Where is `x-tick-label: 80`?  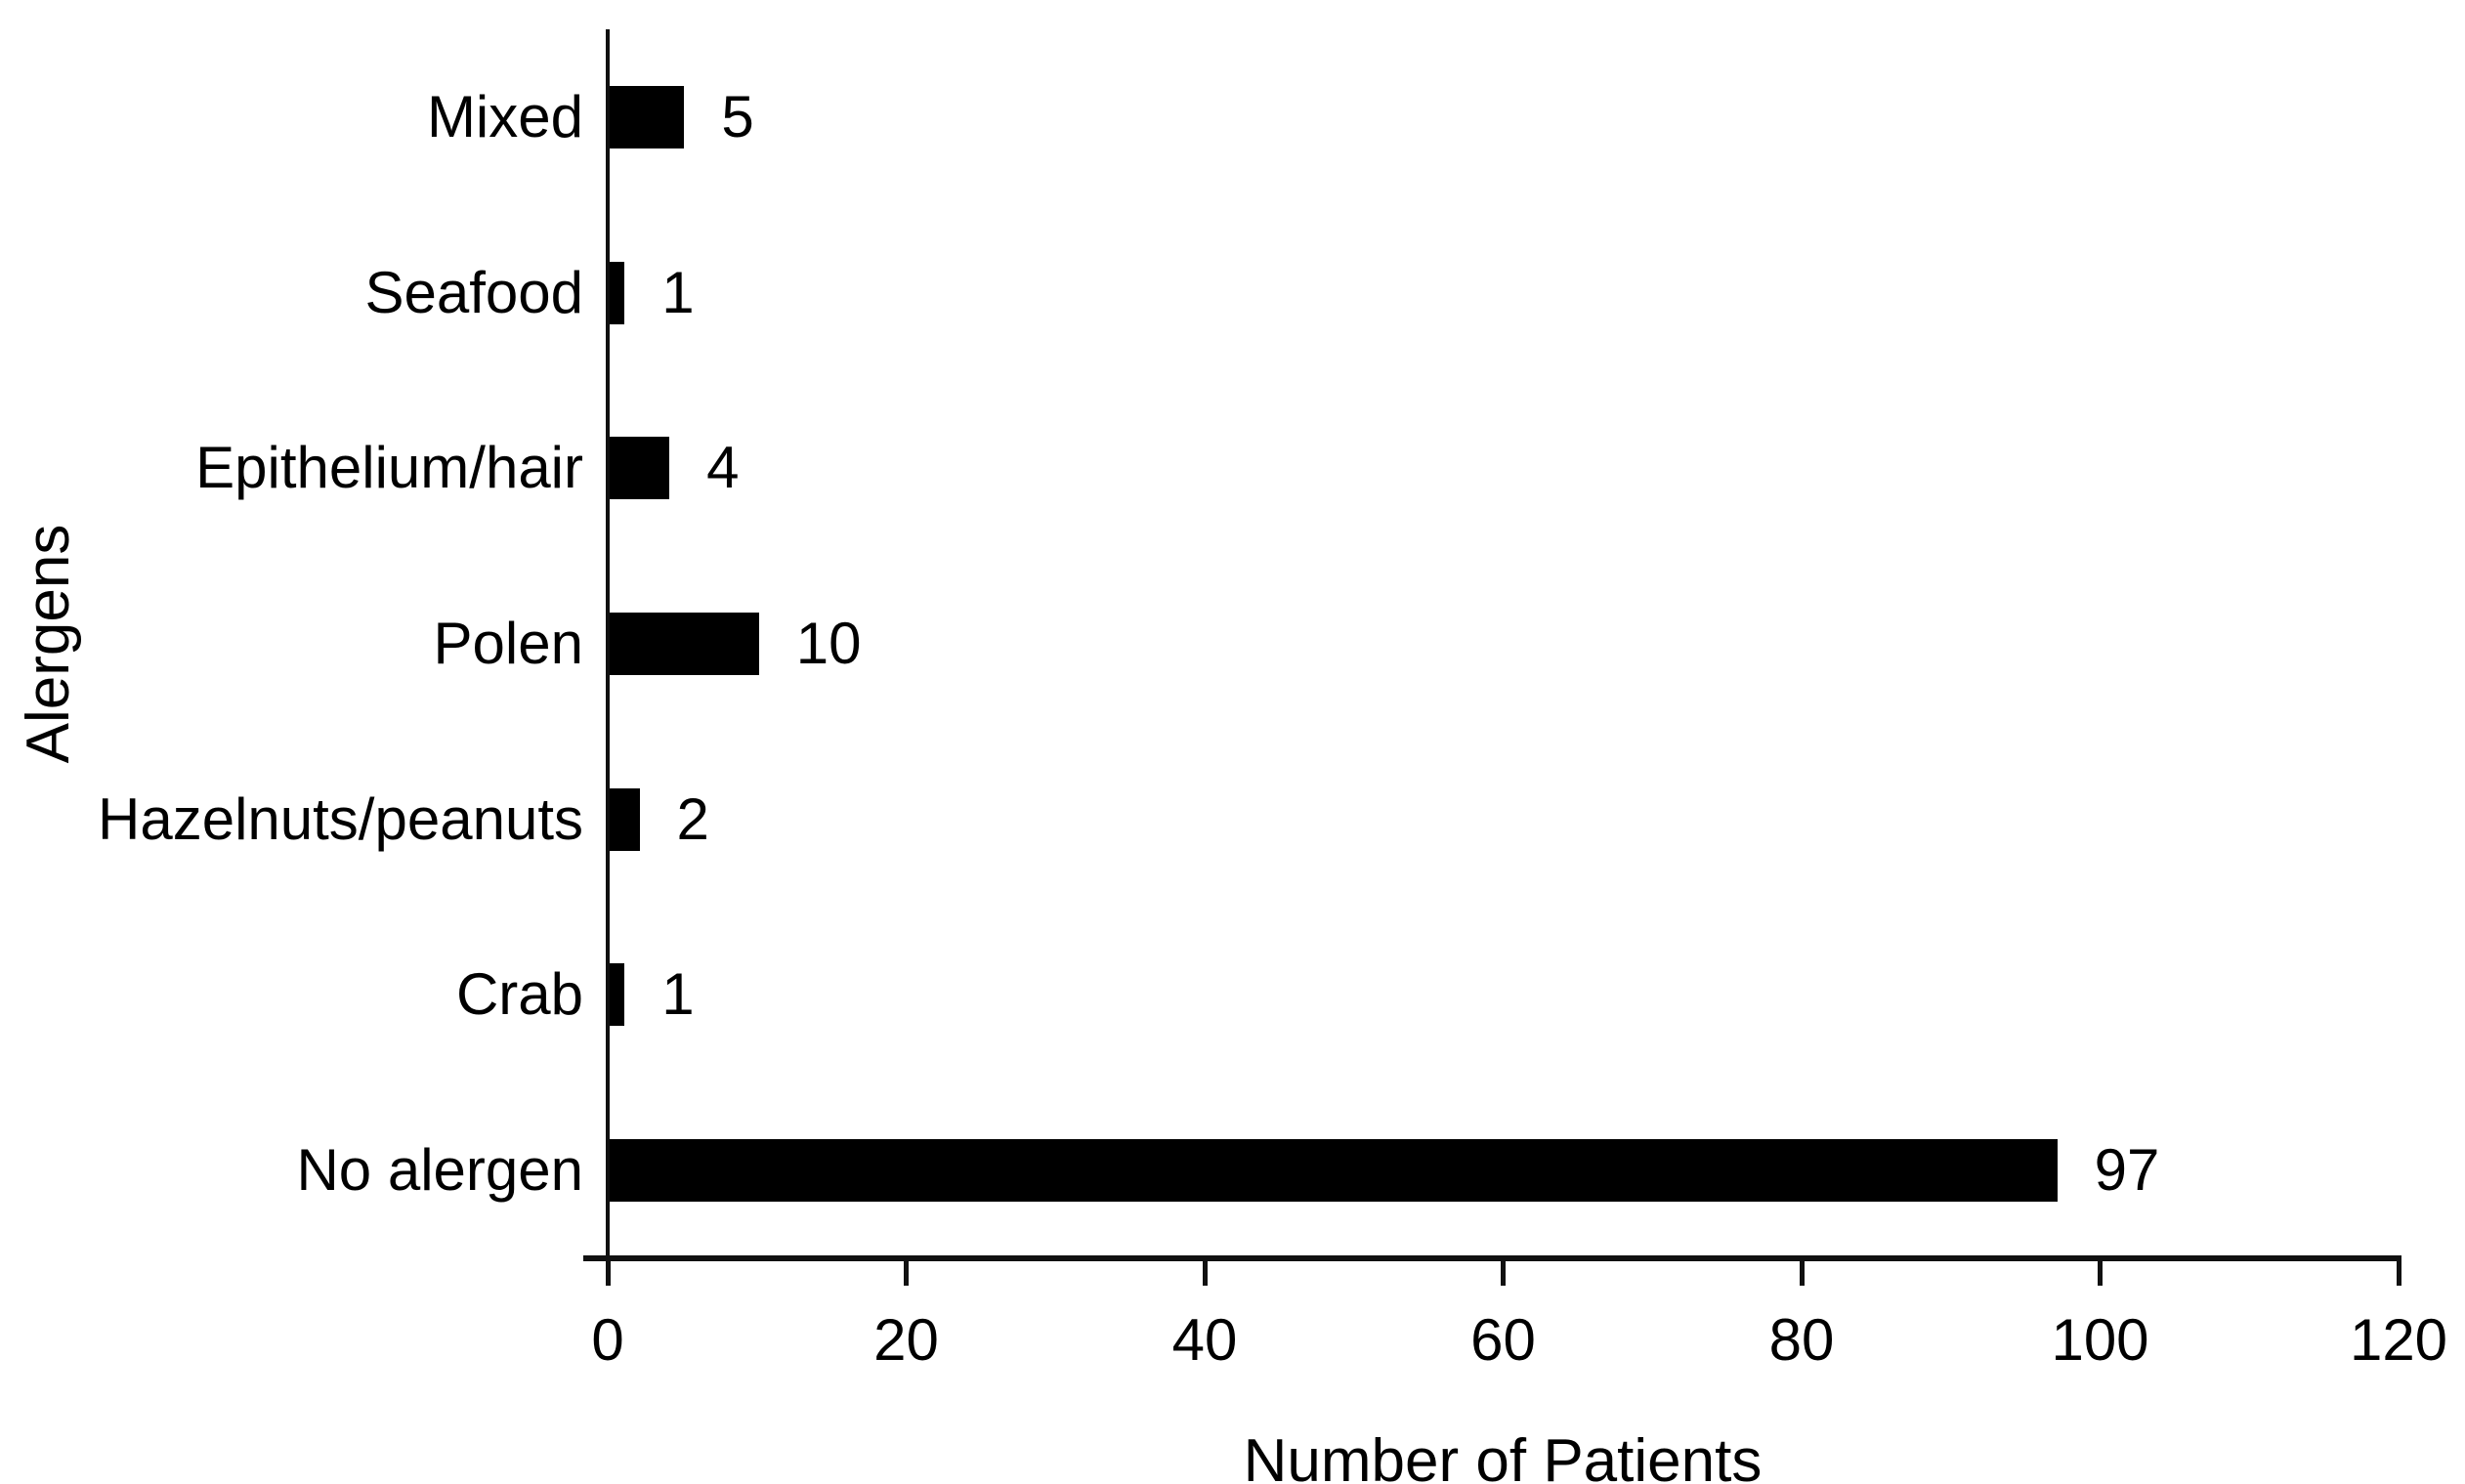
x-tick-label: 80 is located at coordinates (1801, 1340).